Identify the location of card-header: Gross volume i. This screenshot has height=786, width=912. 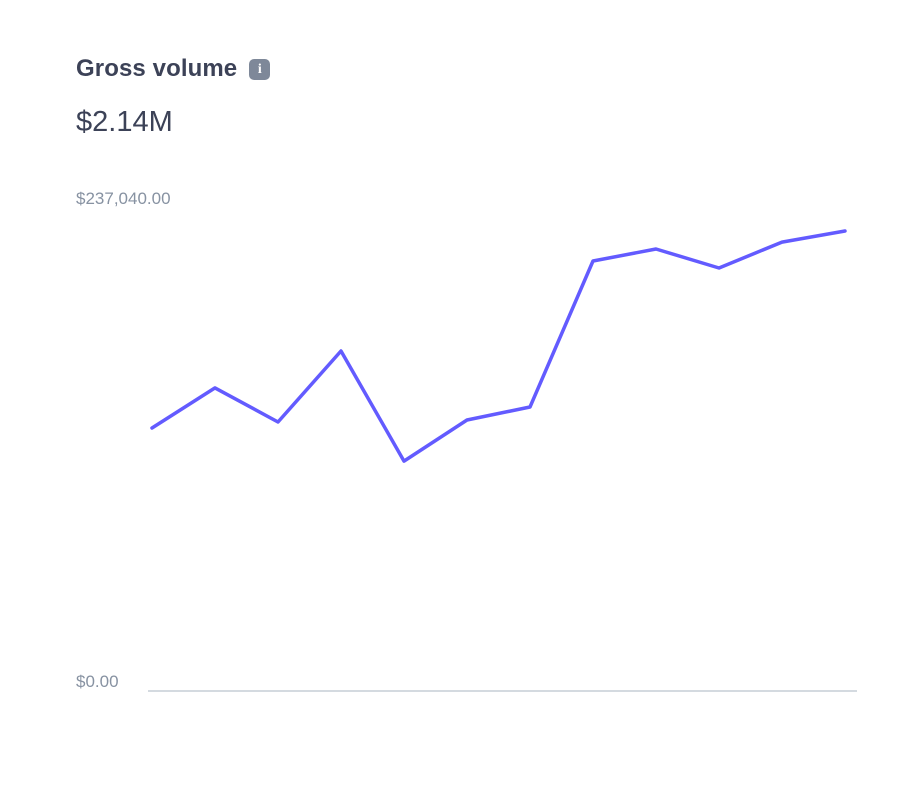
(173, 69).